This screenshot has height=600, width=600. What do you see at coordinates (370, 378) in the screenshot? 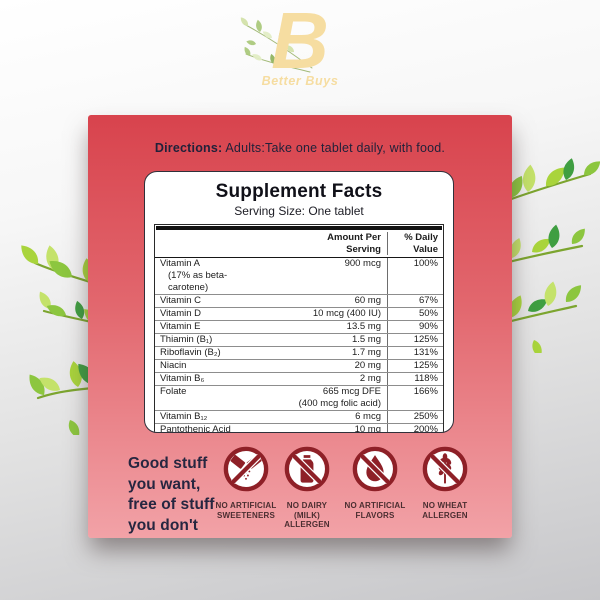
I see `amount-cell: 2 mg` at bounding box center [370, 378].